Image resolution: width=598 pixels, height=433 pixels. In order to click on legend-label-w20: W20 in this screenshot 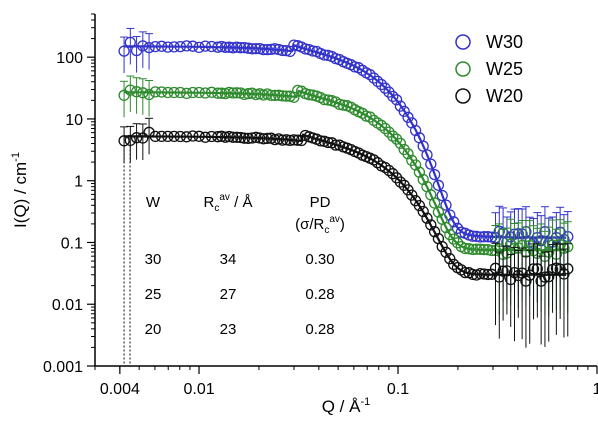, I will do `click(504, 96)`.